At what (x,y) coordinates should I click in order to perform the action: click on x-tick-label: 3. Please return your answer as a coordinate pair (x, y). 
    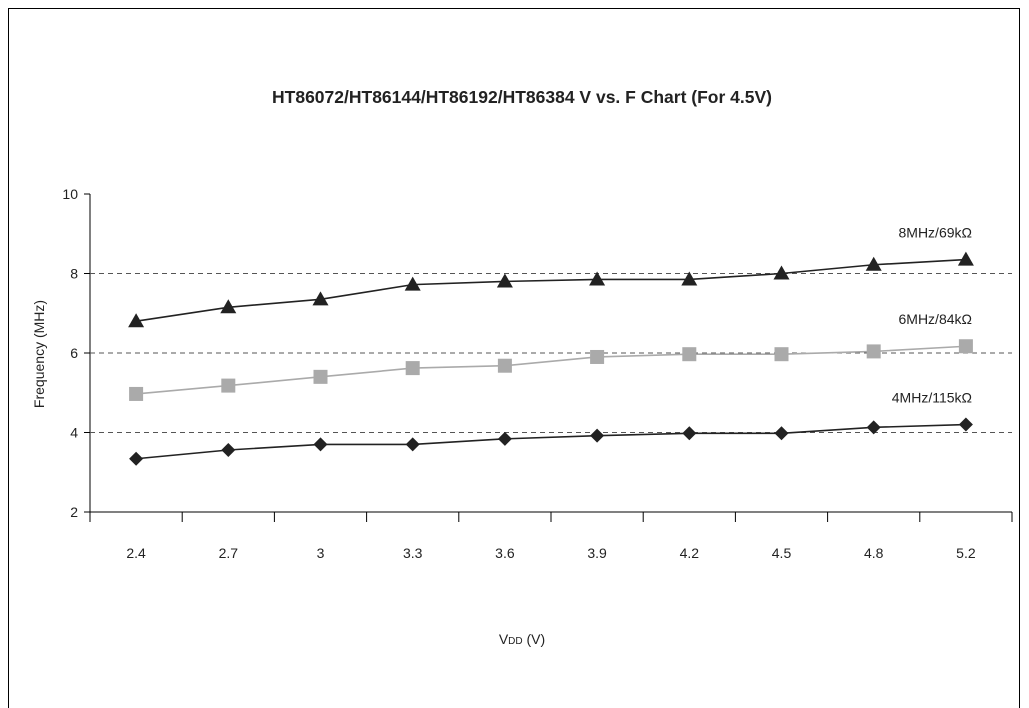
    Looking at the image, I should click on (321, 553).